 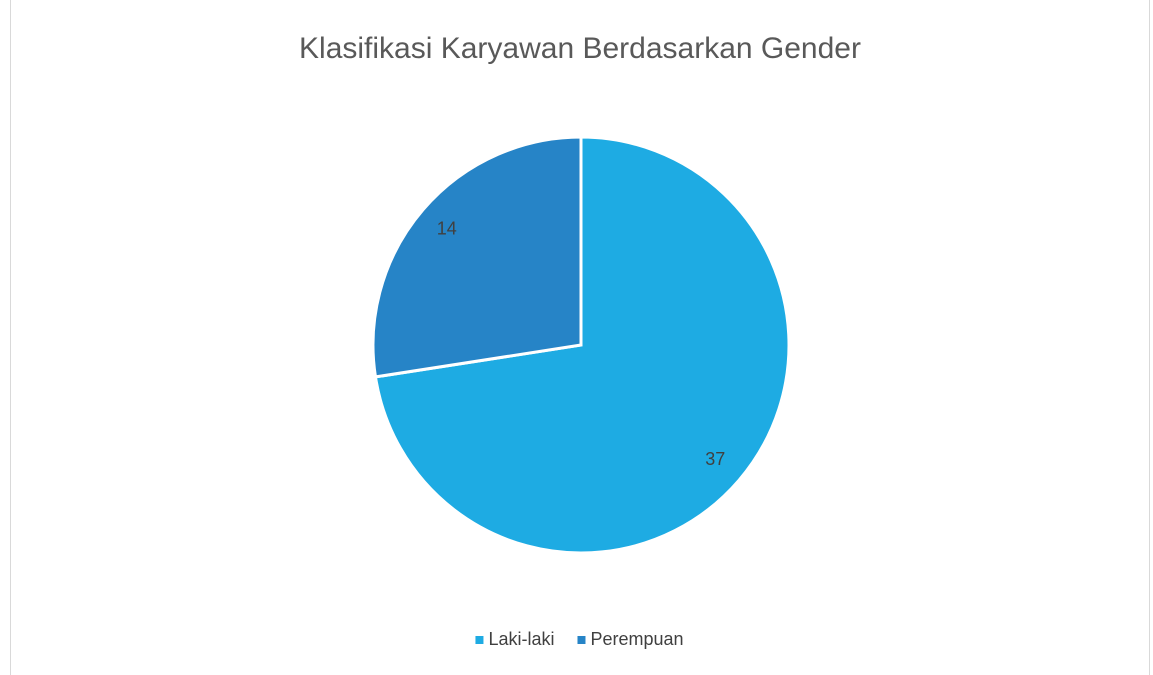 I want to click on data-label: 37, so click(x=715, y=459).